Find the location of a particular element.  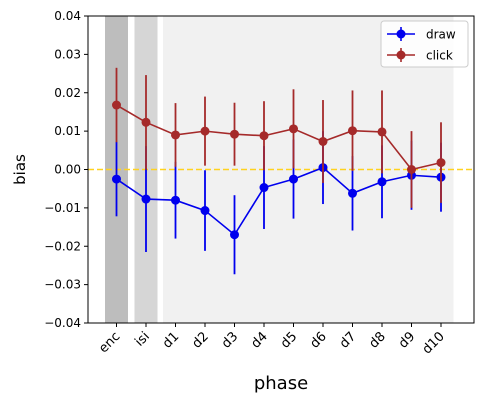

point-click-d8 is located at coordinates (382, 131).